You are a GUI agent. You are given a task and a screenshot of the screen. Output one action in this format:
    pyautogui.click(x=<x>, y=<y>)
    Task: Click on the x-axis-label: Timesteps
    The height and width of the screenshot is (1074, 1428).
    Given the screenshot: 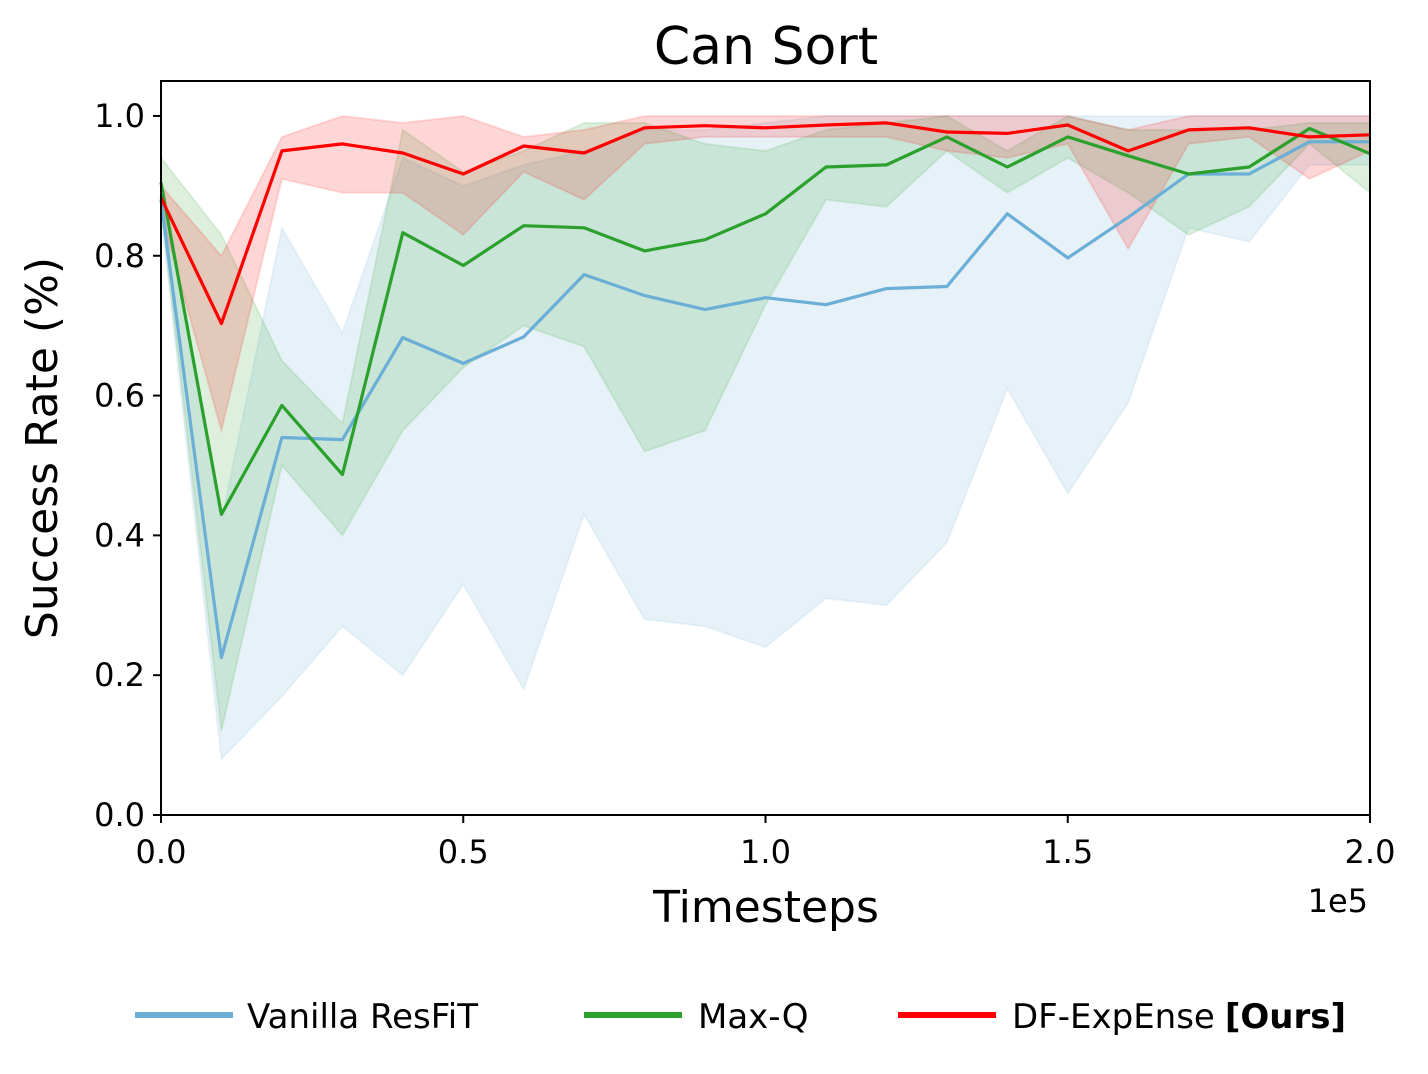 What is the action you would take?
    pyautogui.click(x=765, y=907)
    